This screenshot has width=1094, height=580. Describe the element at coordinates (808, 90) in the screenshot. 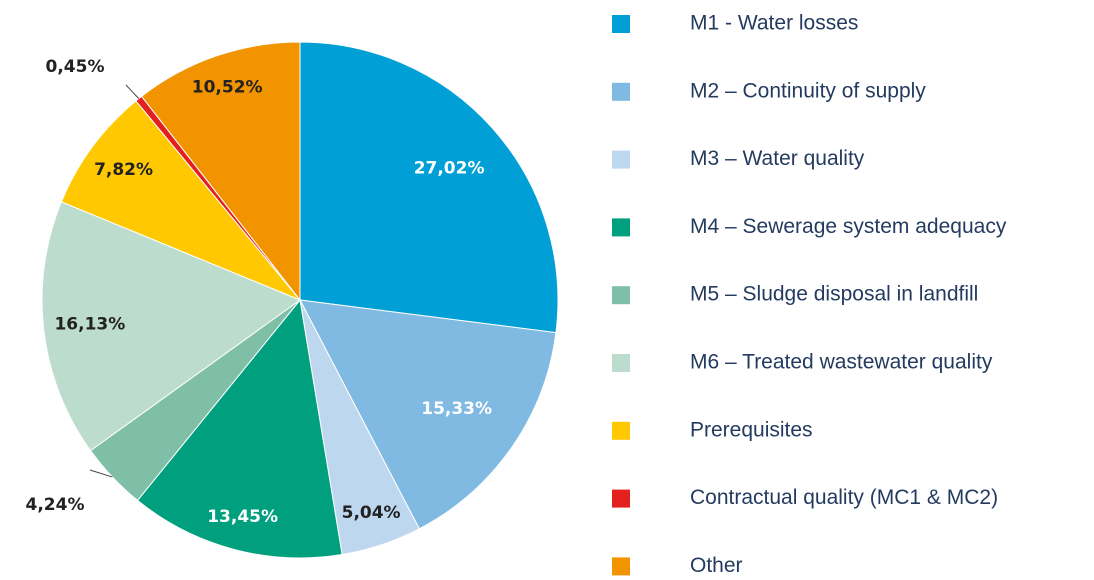

I see `legend-label: M2 – Continuity of supply` at that location.